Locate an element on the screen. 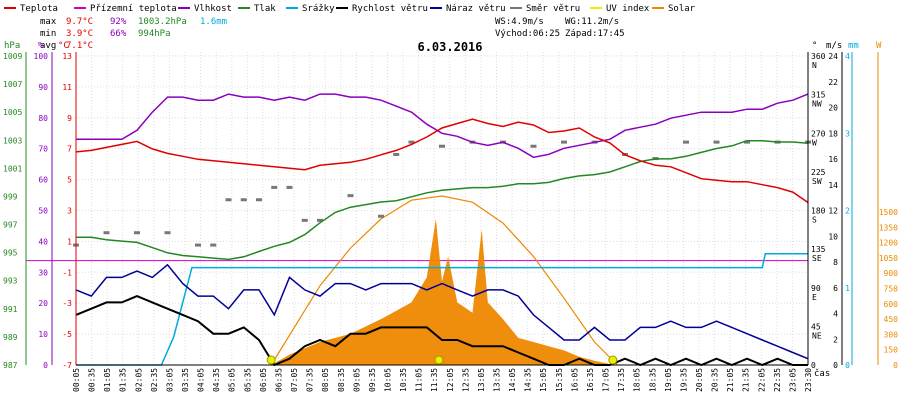 The image size is (900, 400). tick-temp-6: 1 is located at coordinates (69, 241).